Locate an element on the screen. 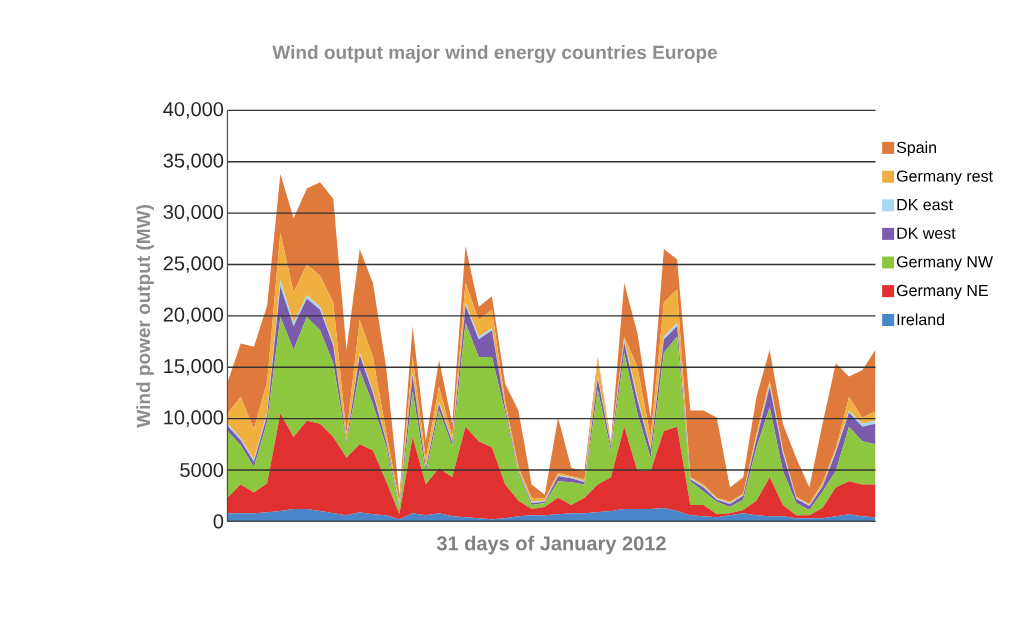 The height and width of the screenshot is (619, 1013). y-tick-label: 30,000 is located at coordinates (193, 213).